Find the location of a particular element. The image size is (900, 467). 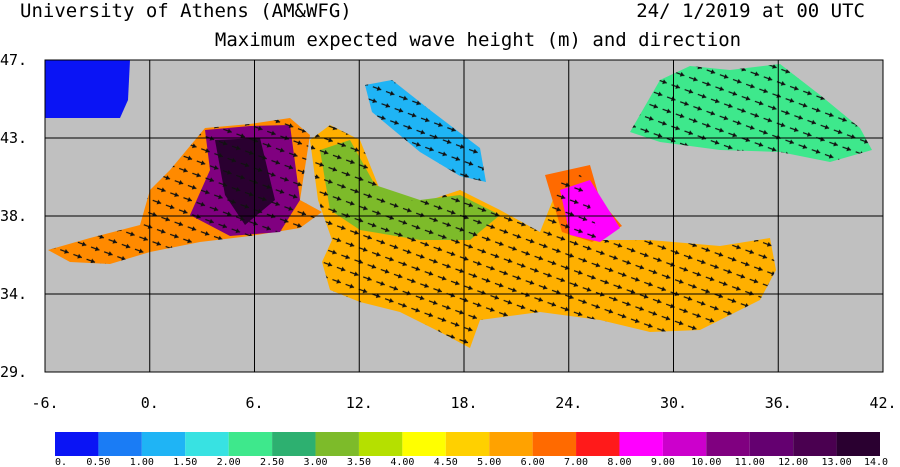

colorbar-label: 4.50 is located at coordinates (446, 462).